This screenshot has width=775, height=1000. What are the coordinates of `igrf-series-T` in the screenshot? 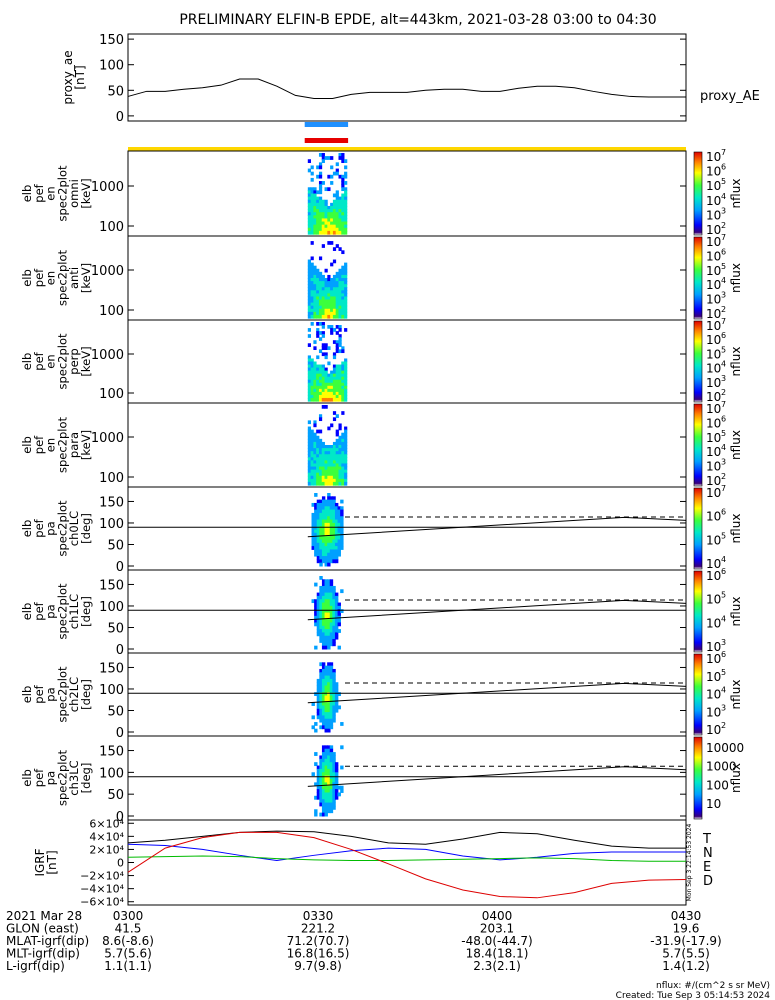 It's located at (406, 839).